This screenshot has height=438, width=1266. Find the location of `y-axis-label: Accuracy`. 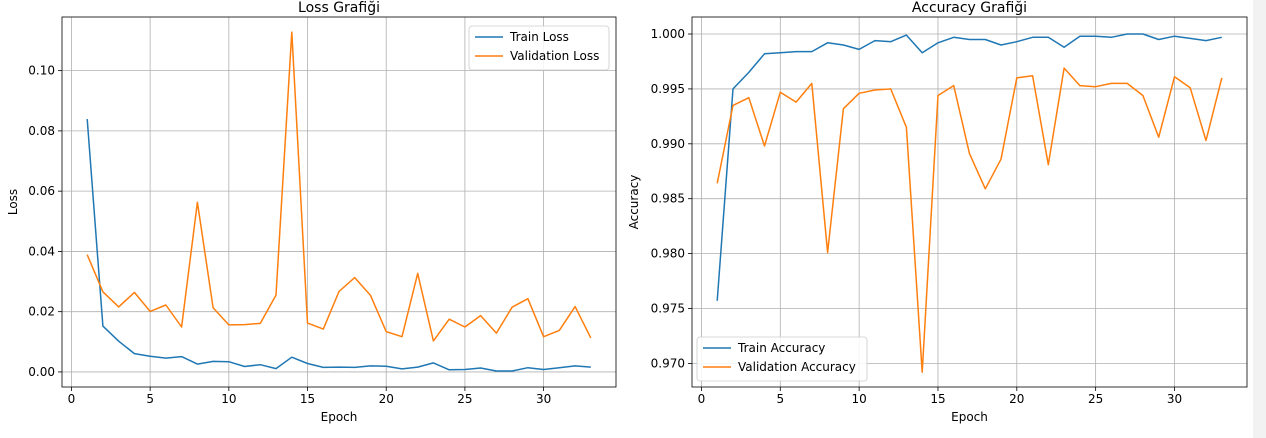

y-axis-label: Accuracy is located at coordinates (634, 202).